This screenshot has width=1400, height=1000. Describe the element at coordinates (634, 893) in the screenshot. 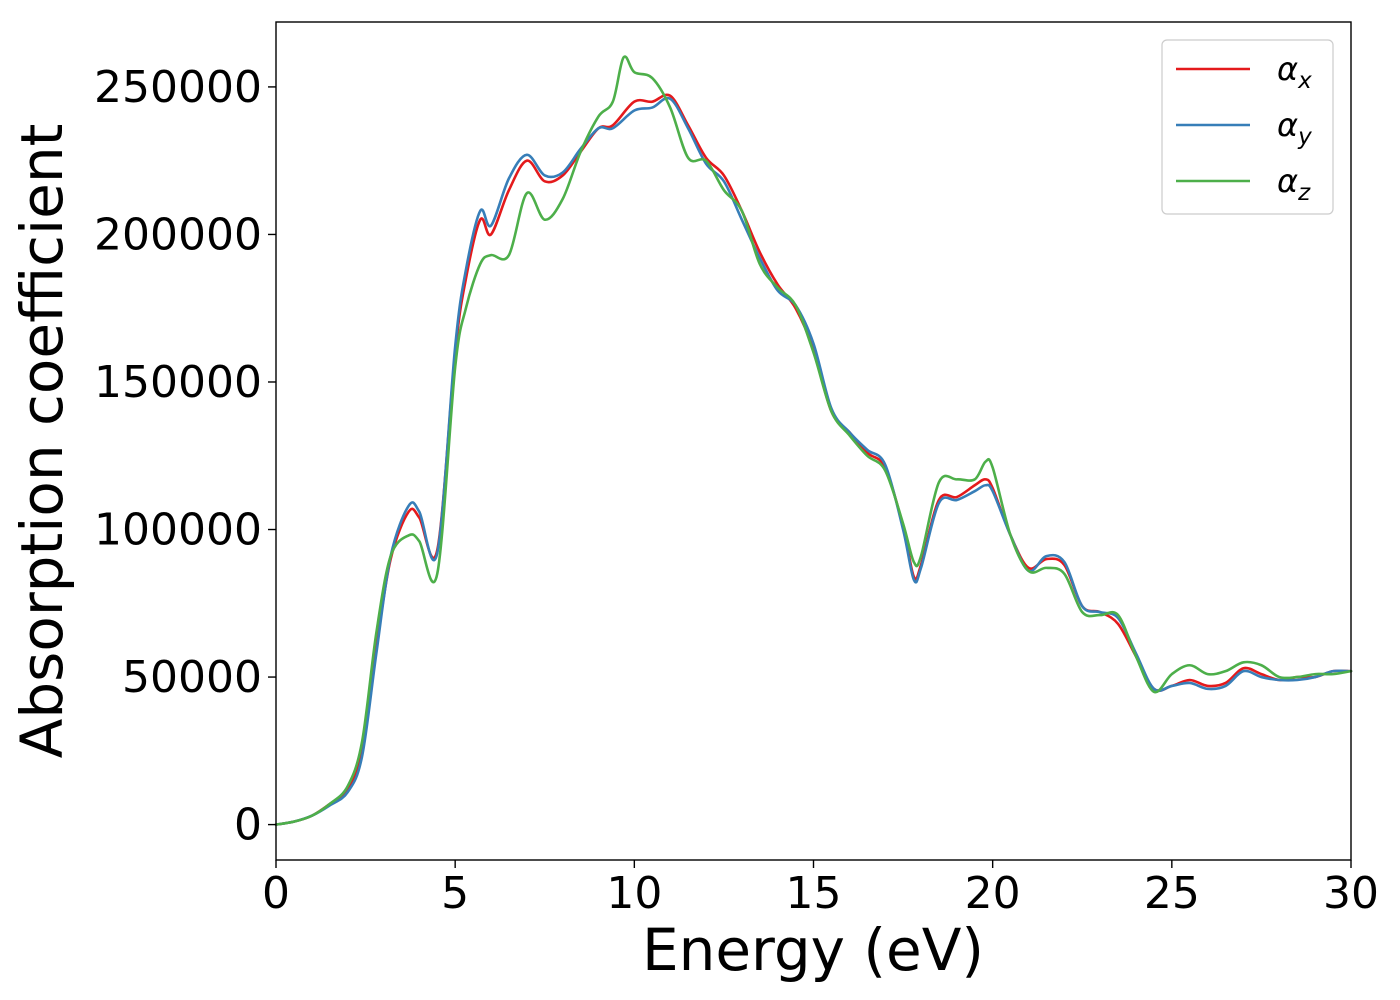

I see `x-tick-label: 10` at that location.